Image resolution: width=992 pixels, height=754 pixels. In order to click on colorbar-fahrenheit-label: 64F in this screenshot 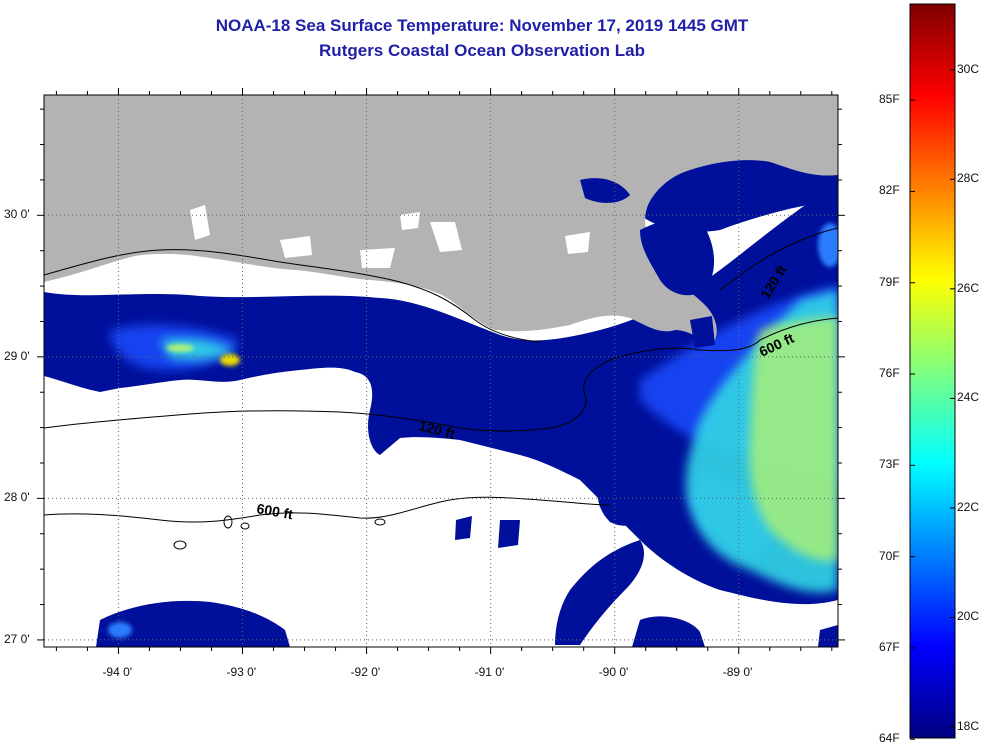, I will do `click(889, 738)`.